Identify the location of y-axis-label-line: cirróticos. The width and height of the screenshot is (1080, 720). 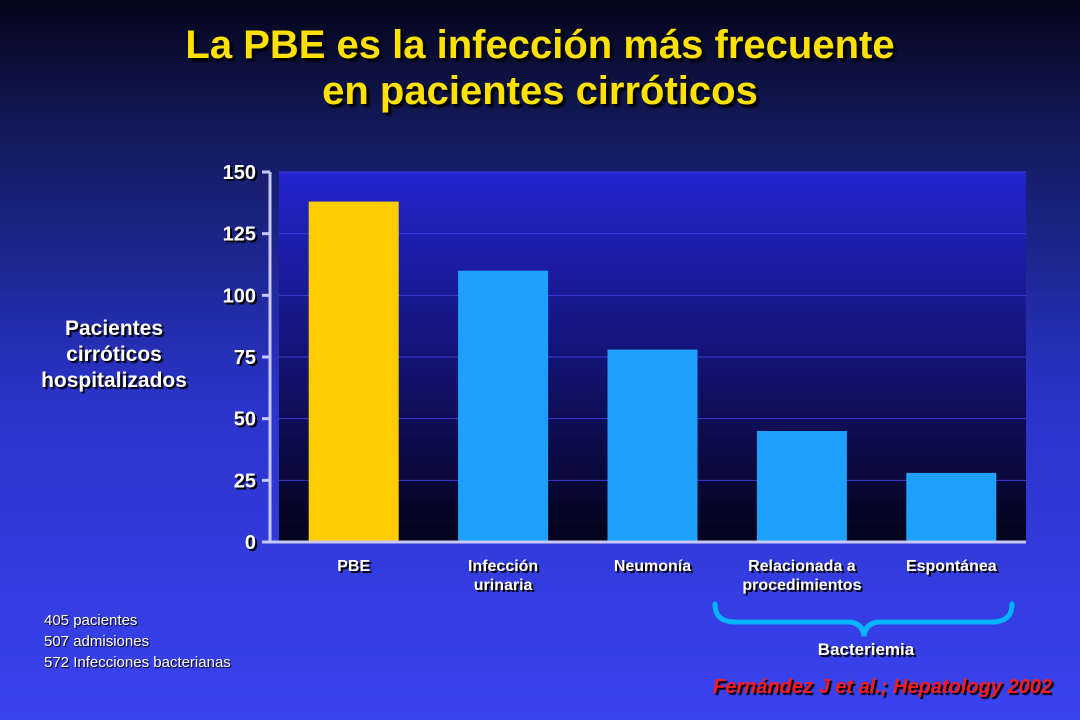
(114, 354).